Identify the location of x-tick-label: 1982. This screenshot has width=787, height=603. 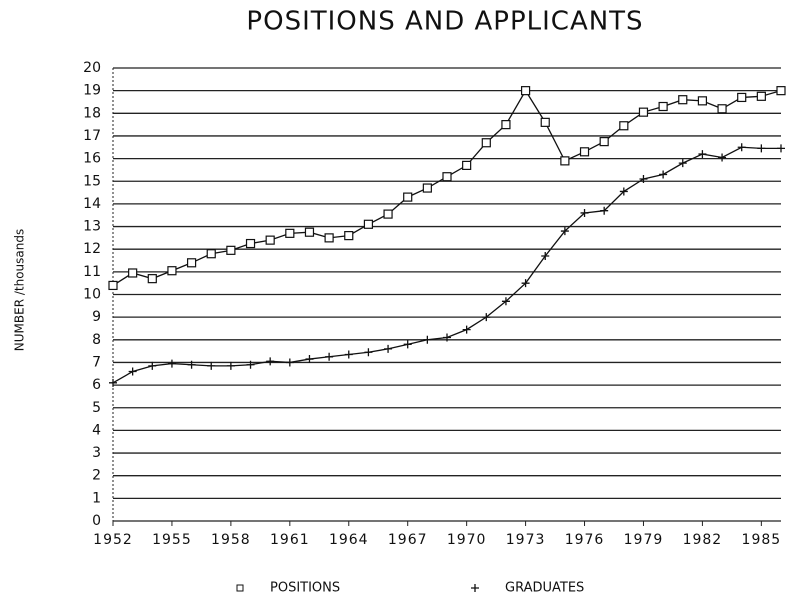
(703, 540).